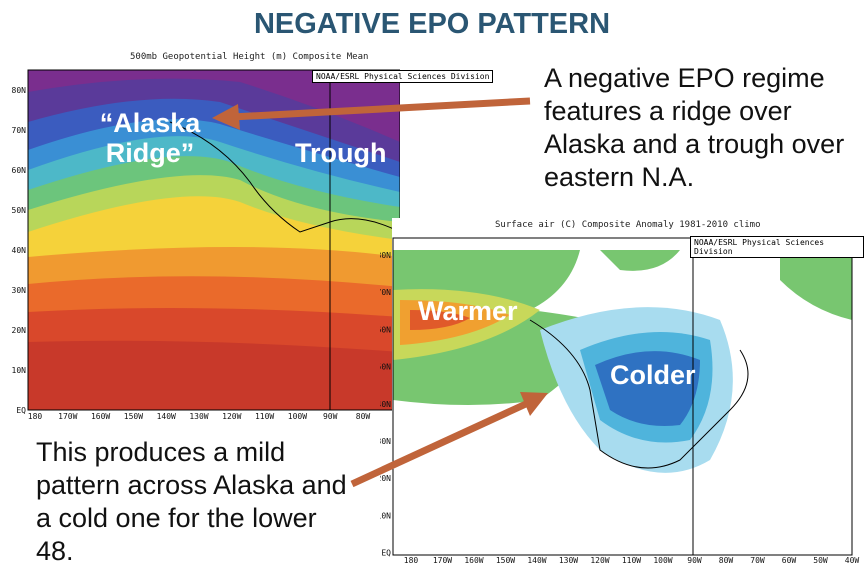 The height and width of the screenshot is (586, 864). What do you see at coordinates (789, 560) in the screenshot?
I see `lon-label: 60W` at bounding box center [789, 560].